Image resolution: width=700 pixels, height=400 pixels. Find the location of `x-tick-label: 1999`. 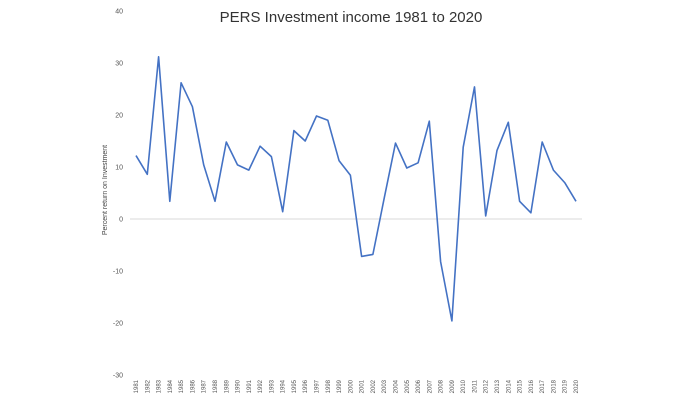

x-tick-label: 1999 is located at coordinates (340, 386).